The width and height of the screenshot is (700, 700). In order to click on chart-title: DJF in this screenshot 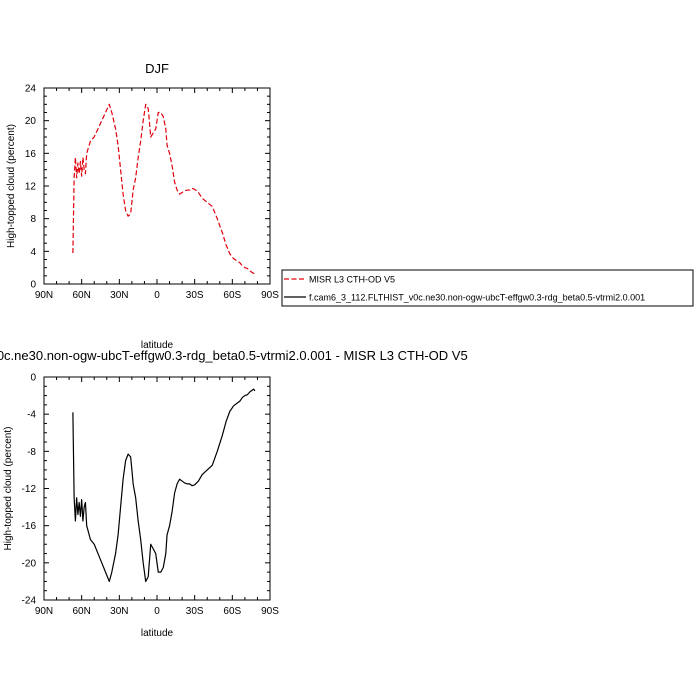, I will do `click(157, 68)`.